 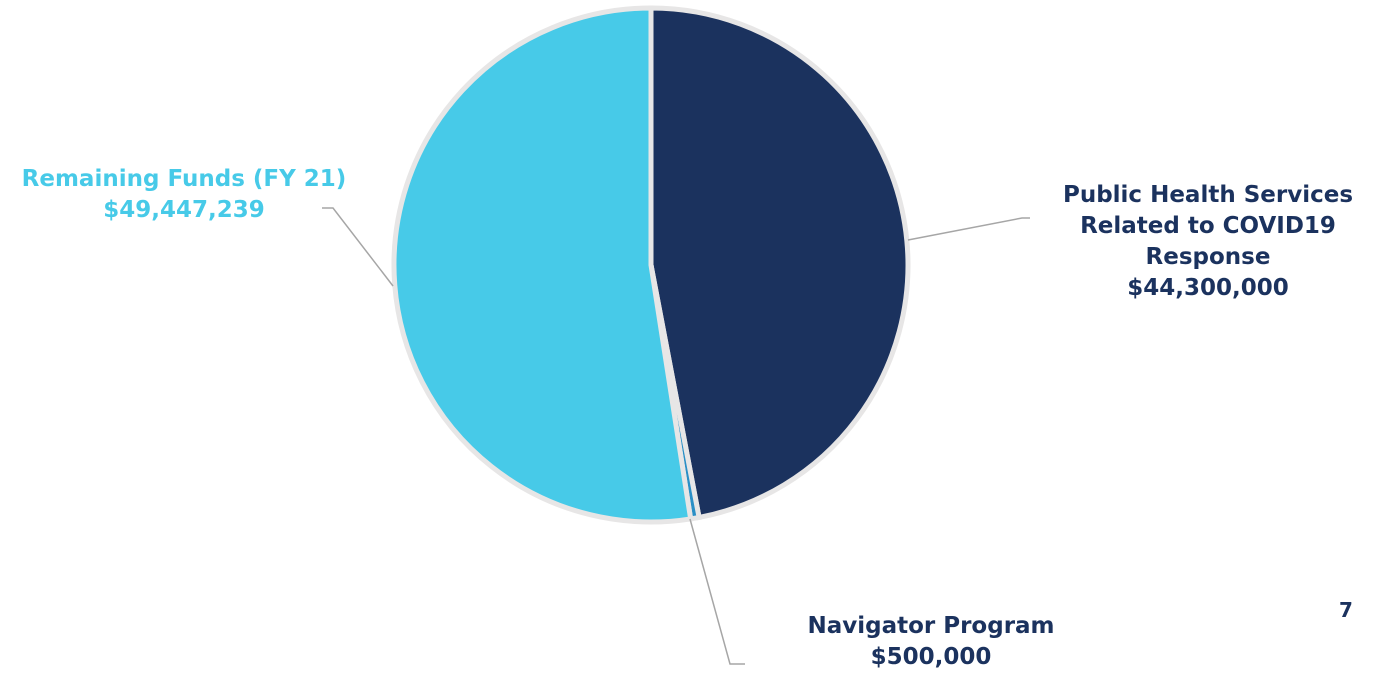 I want to click on slice-name-line: Response, so click(x=1208, y=257).